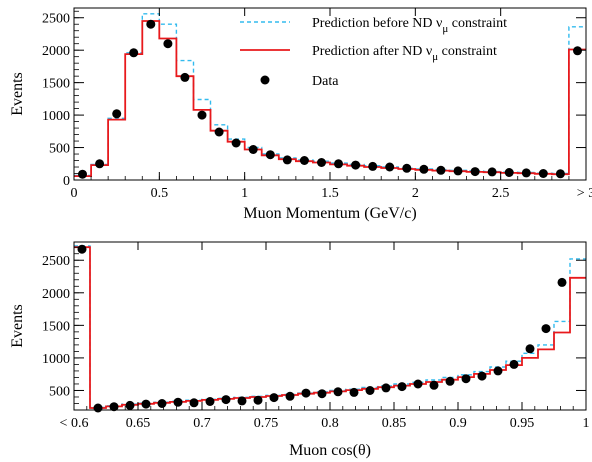  I want to click on momentum-x-tick-label: 2.5, so click(501, 193).